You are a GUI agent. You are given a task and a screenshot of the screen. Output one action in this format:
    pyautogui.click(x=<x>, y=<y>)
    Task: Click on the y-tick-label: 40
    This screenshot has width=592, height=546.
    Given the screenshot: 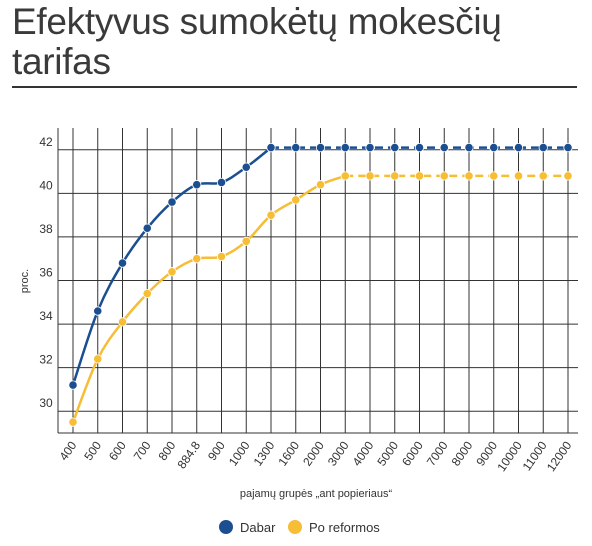 What is the action you would take?
    pyautogui.click(x=46, y=185)
    